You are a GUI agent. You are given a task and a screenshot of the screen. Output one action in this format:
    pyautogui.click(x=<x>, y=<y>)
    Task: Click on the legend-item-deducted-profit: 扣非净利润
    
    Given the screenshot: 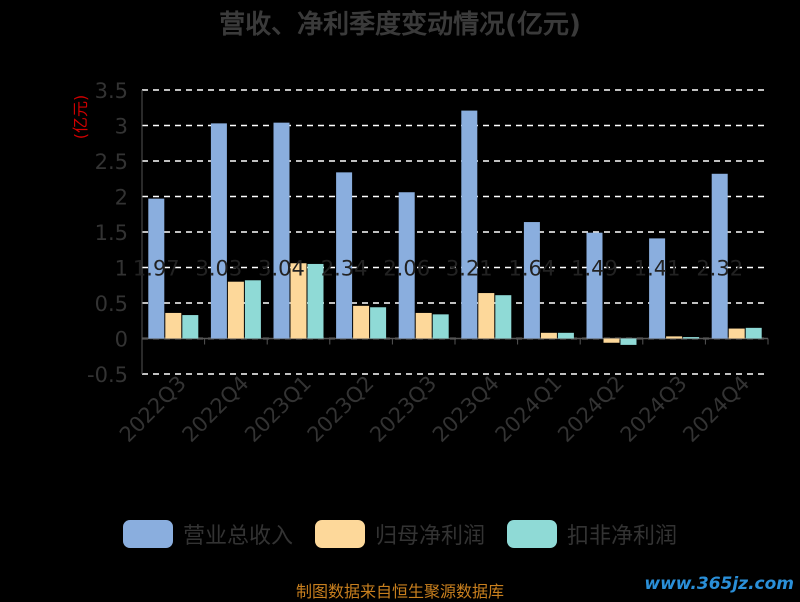 What is the action you would take?
    pyautogui.click(x=592, y=534)
    